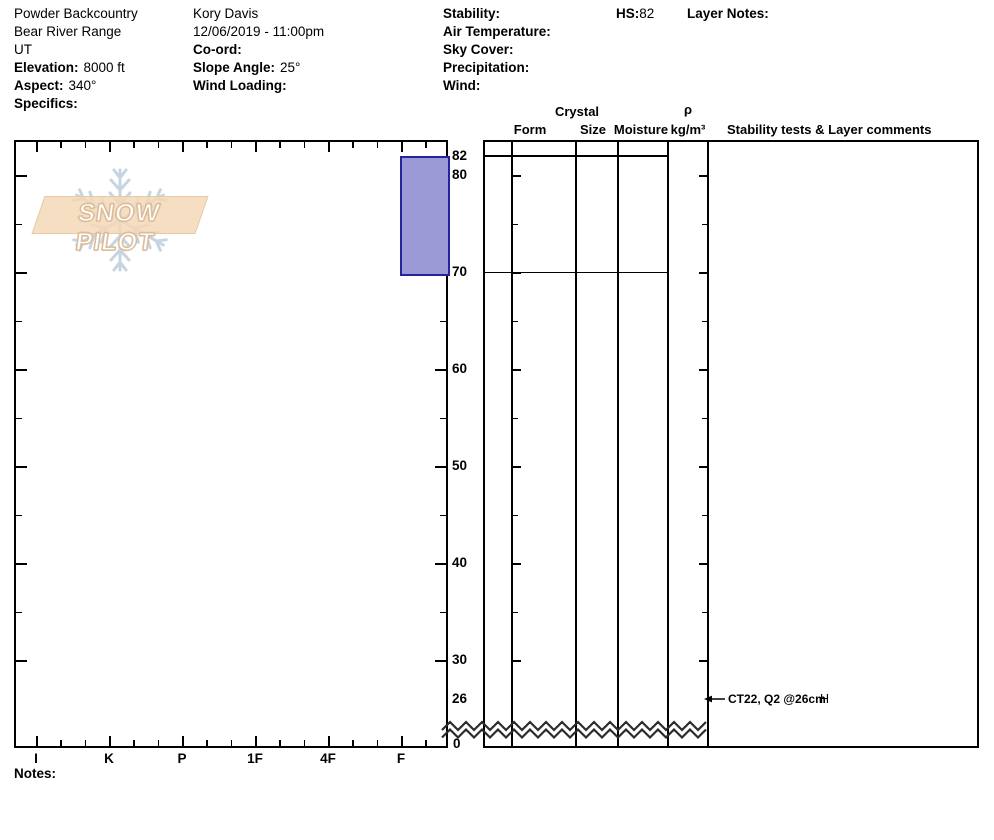  Describe the element at coordinates (576, 444) in the screenshot. I see `form-size-column-line` at that location.